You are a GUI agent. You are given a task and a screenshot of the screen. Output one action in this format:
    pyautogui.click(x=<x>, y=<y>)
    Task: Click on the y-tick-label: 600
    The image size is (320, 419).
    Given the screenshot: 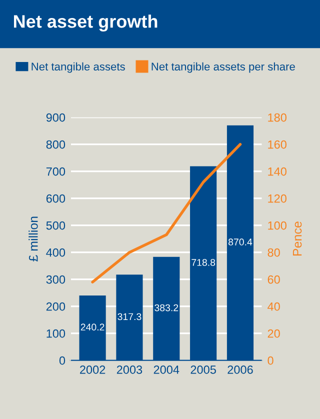 What is the action you would take?
    pyautogui.click(x=56, y=198)
    